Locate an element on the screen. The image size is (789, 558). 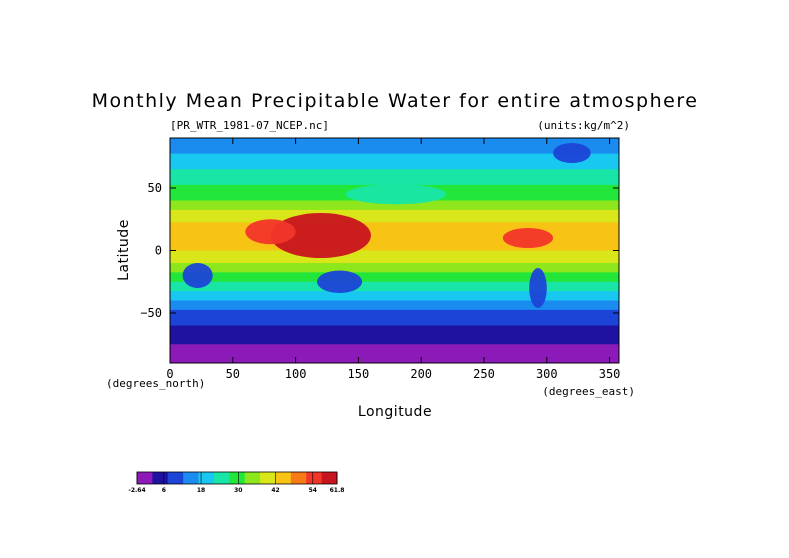
y-tick-label: 50 is located at coordinates (155, 188).